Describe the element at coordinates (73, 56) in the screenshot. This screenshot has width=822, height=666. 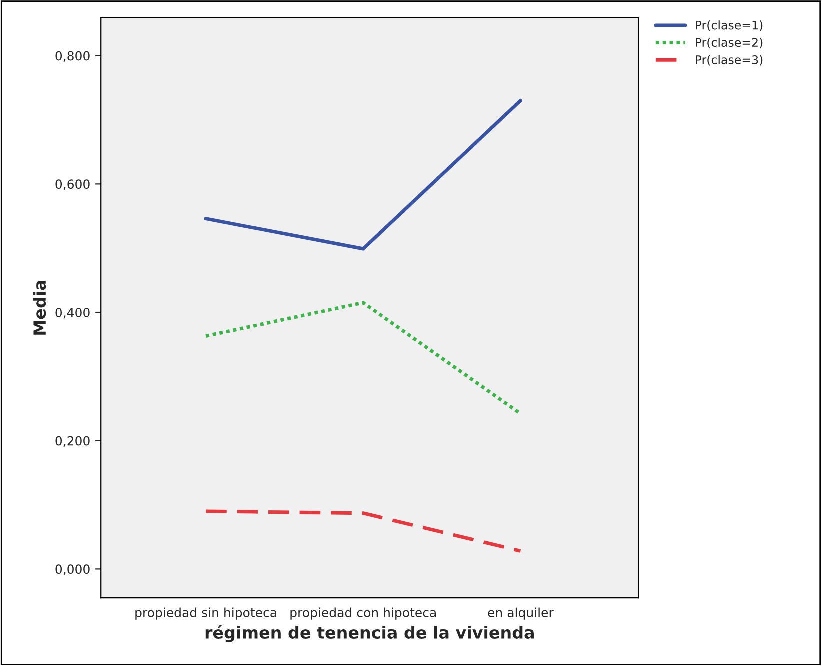
I see `y-tick-label: 0,800` at that location.